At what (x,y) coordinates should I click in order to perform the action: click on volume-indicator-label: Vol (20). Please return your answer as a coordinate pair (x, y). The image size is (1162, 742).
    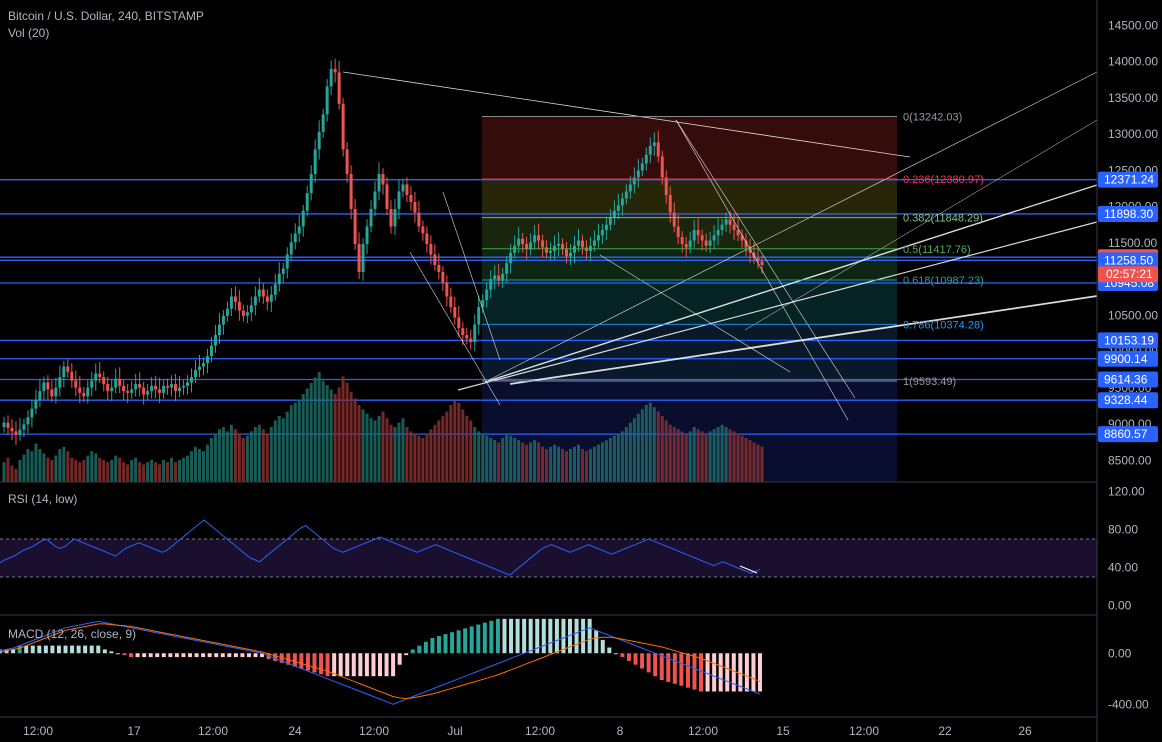
    Looking at the image, I should click on (29, 33).